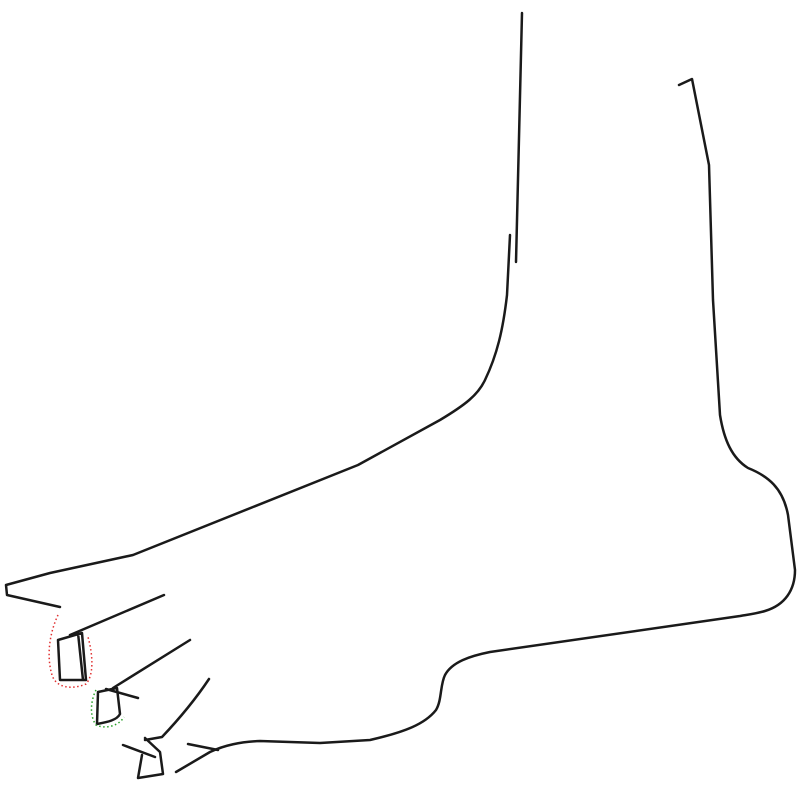 The height and width of the screenshot is (800, 800). I want to click on shin-front-line, so click(519, 137).